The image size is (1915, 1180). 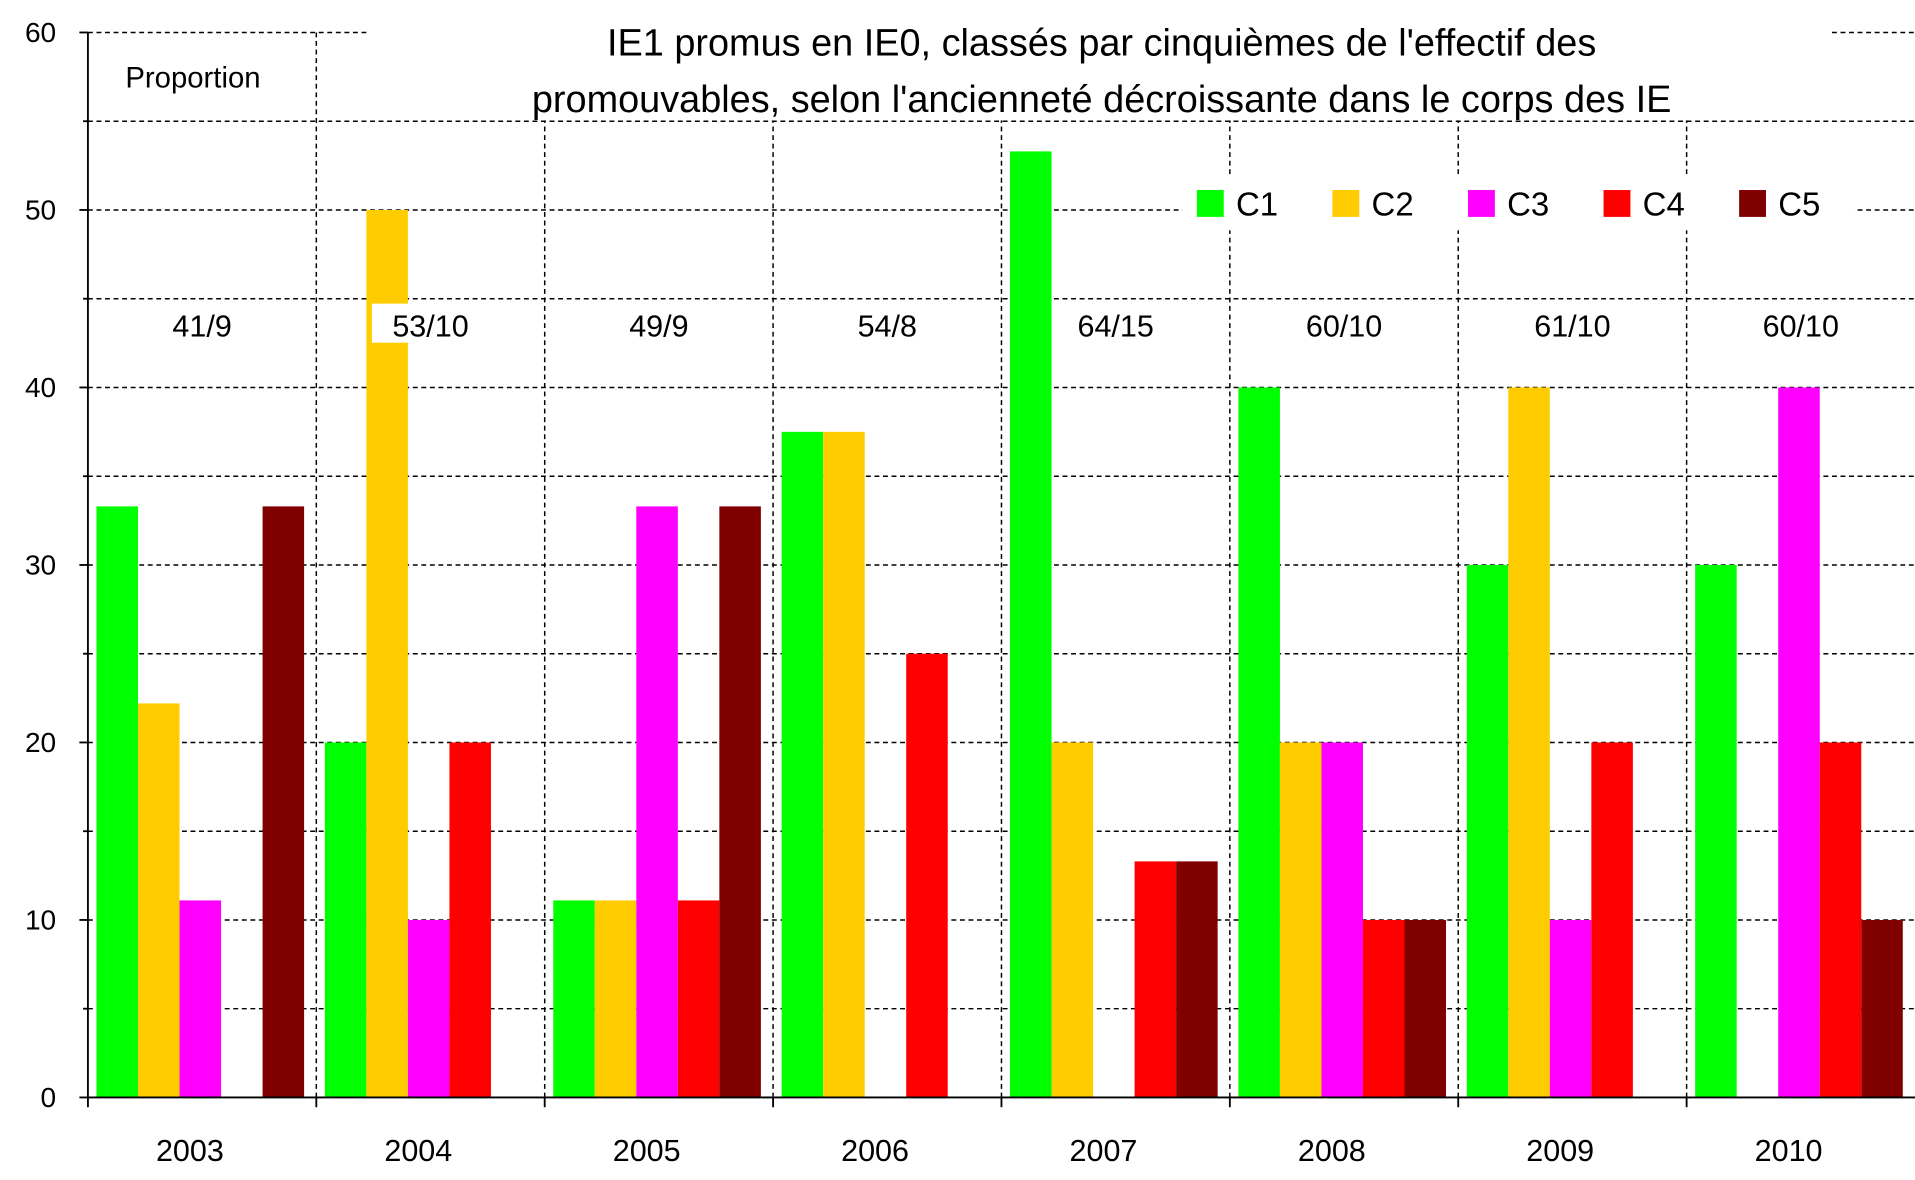 I want to click on x-tick-label: 2005, so click(x=647, y=1151).